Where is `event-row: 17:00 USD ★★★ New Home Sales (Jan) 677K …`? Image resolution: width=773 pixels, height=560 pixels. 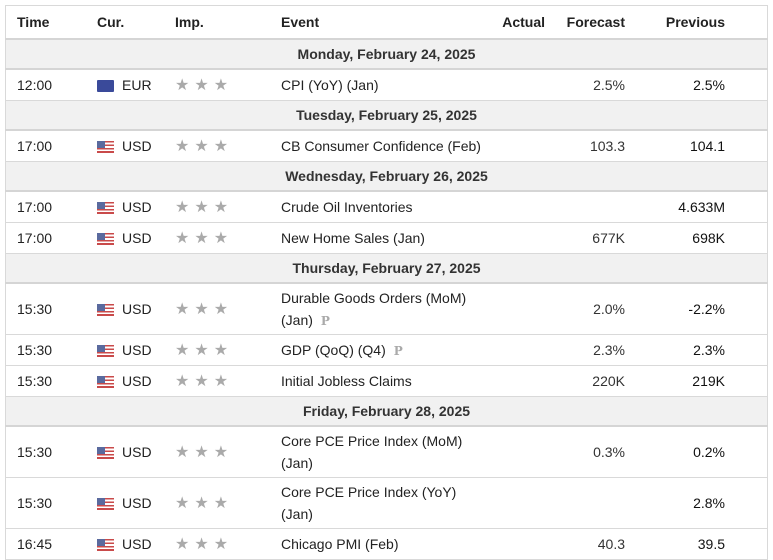
event-row: 17:00 USD ★★★ New Home Sales (Jan) 677K … is located at coordinates (386, 238).